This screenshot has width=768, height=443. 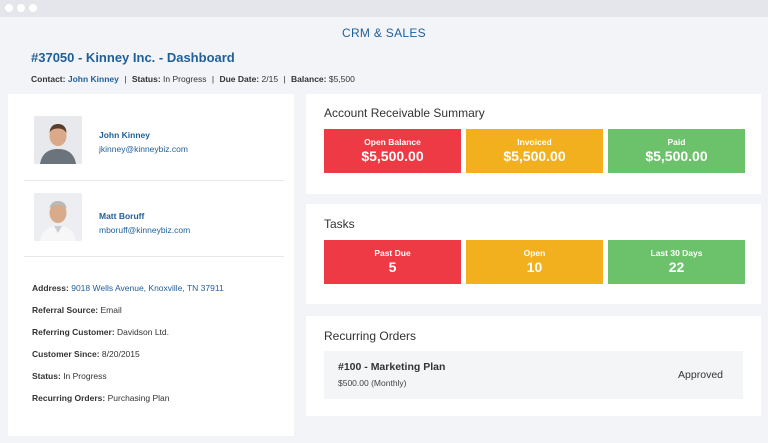 I want to click on detail-status: Status: In Progress, so click(x=69, y=376).